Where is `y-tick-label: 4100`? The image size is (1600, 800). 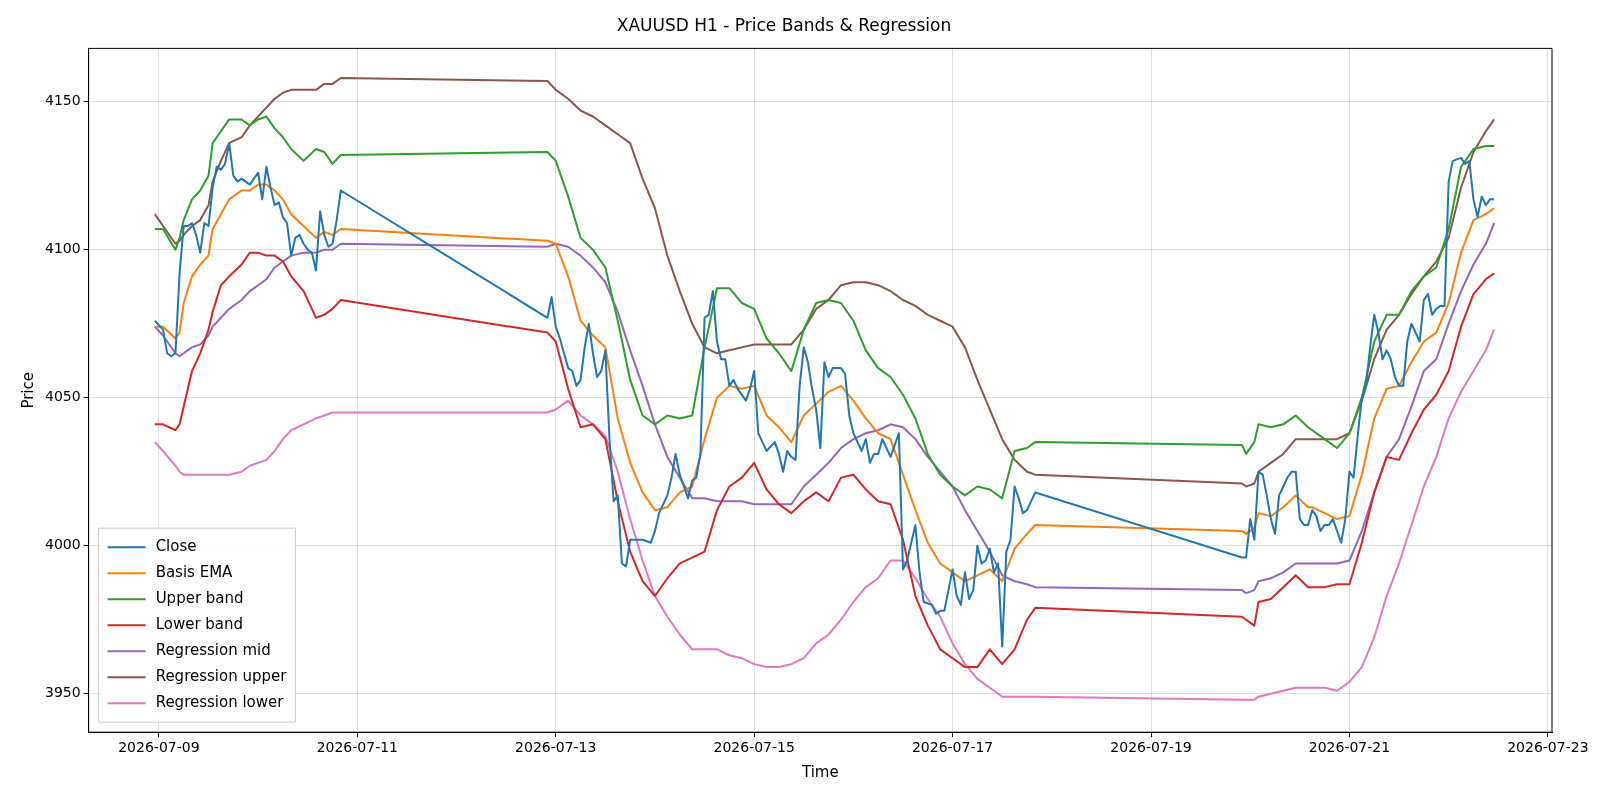
y-tick-label: 4100 is located at coordinates (62, 248).